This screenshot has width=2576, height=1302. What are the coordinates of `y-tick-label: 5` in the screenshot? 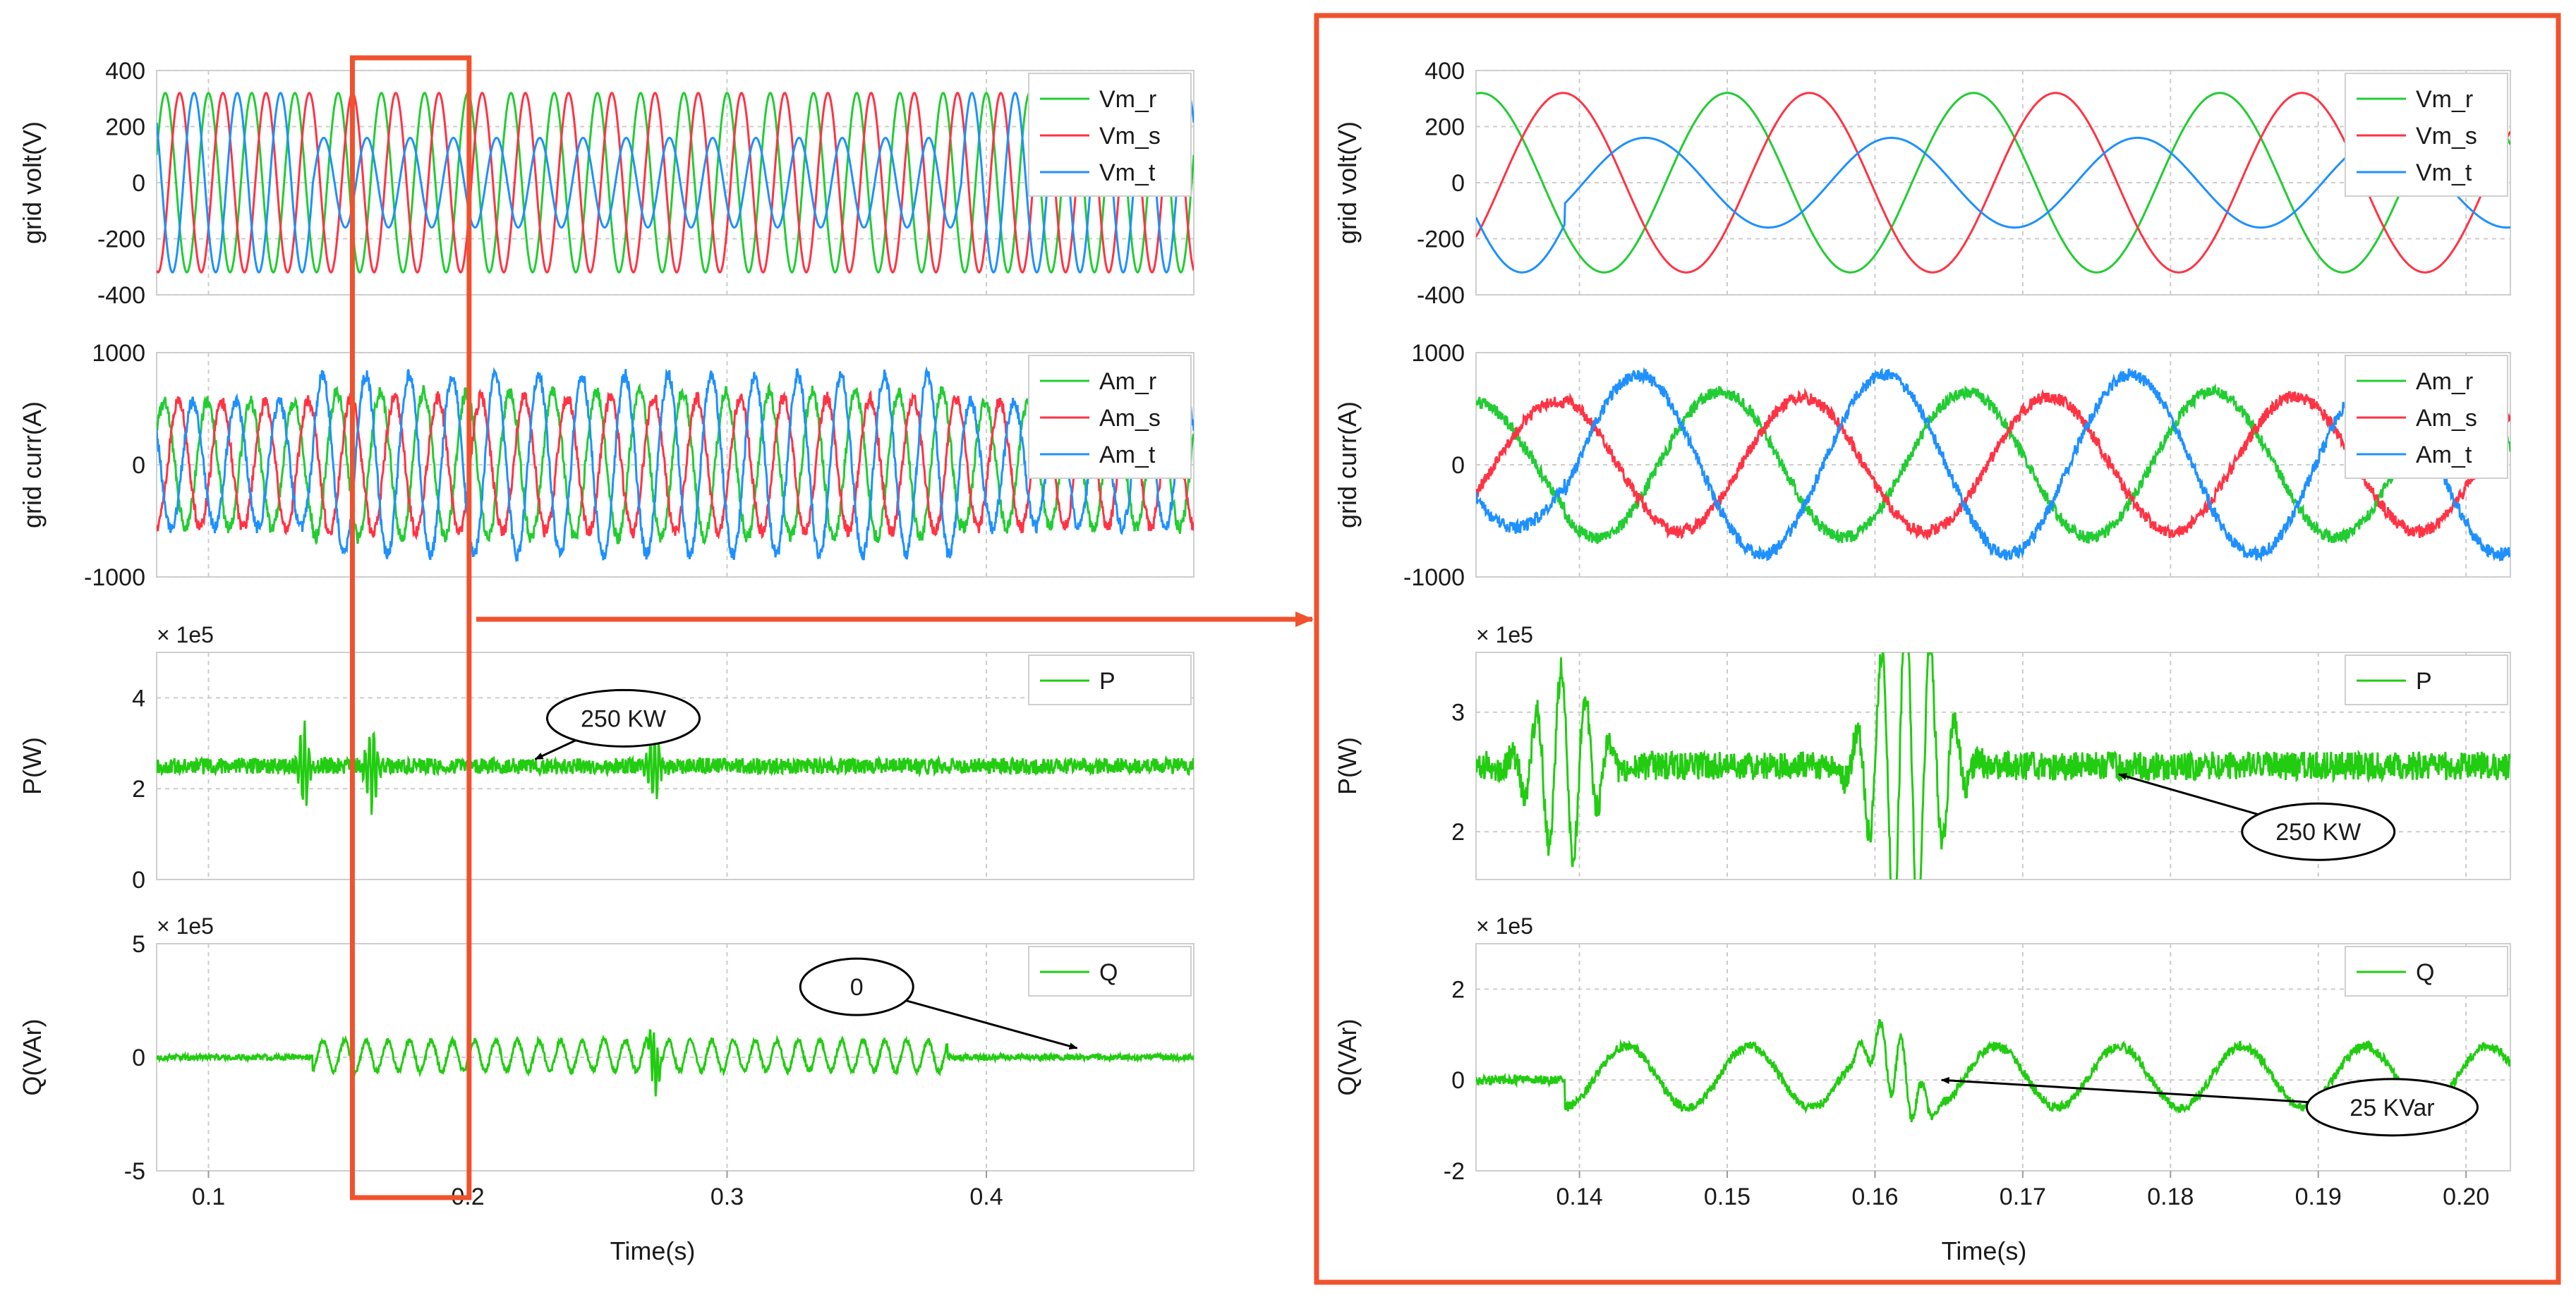 It's located at (139, 944).